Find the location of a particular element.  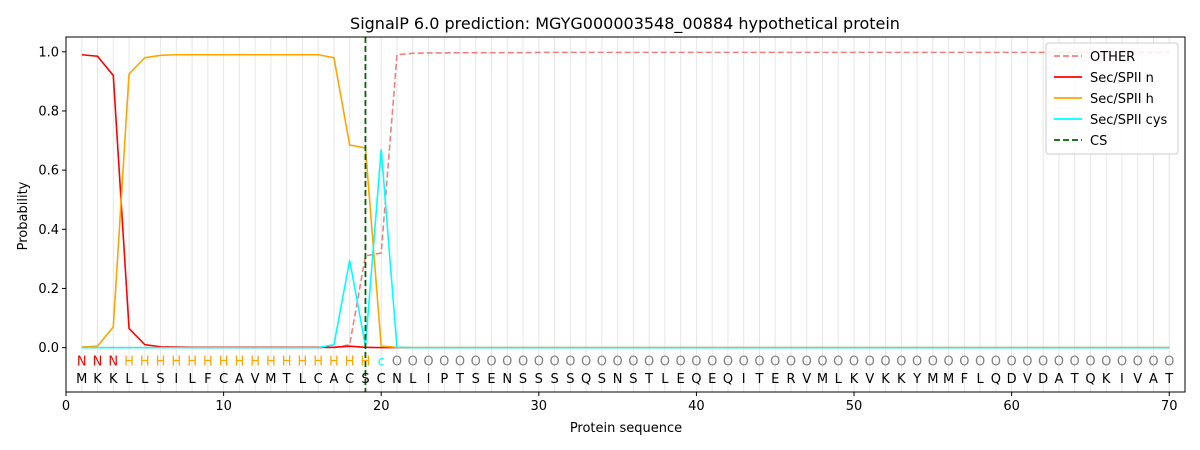

legend-label: Sec/SPII n is located at coordinates (1122, 78).